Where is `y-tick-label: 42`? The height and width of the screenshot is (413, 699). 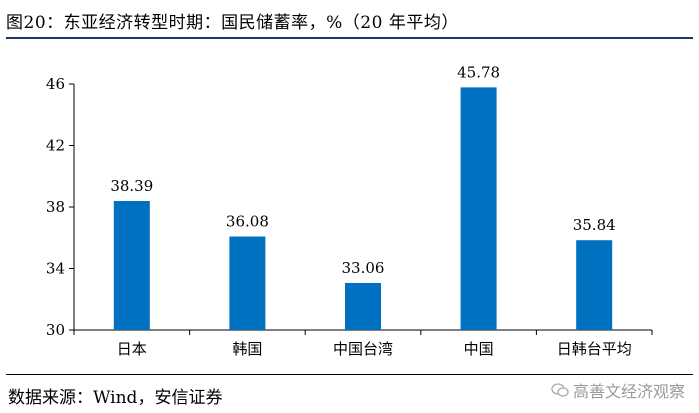 y-tick-label: 42 is located at coordinates (55, 146).